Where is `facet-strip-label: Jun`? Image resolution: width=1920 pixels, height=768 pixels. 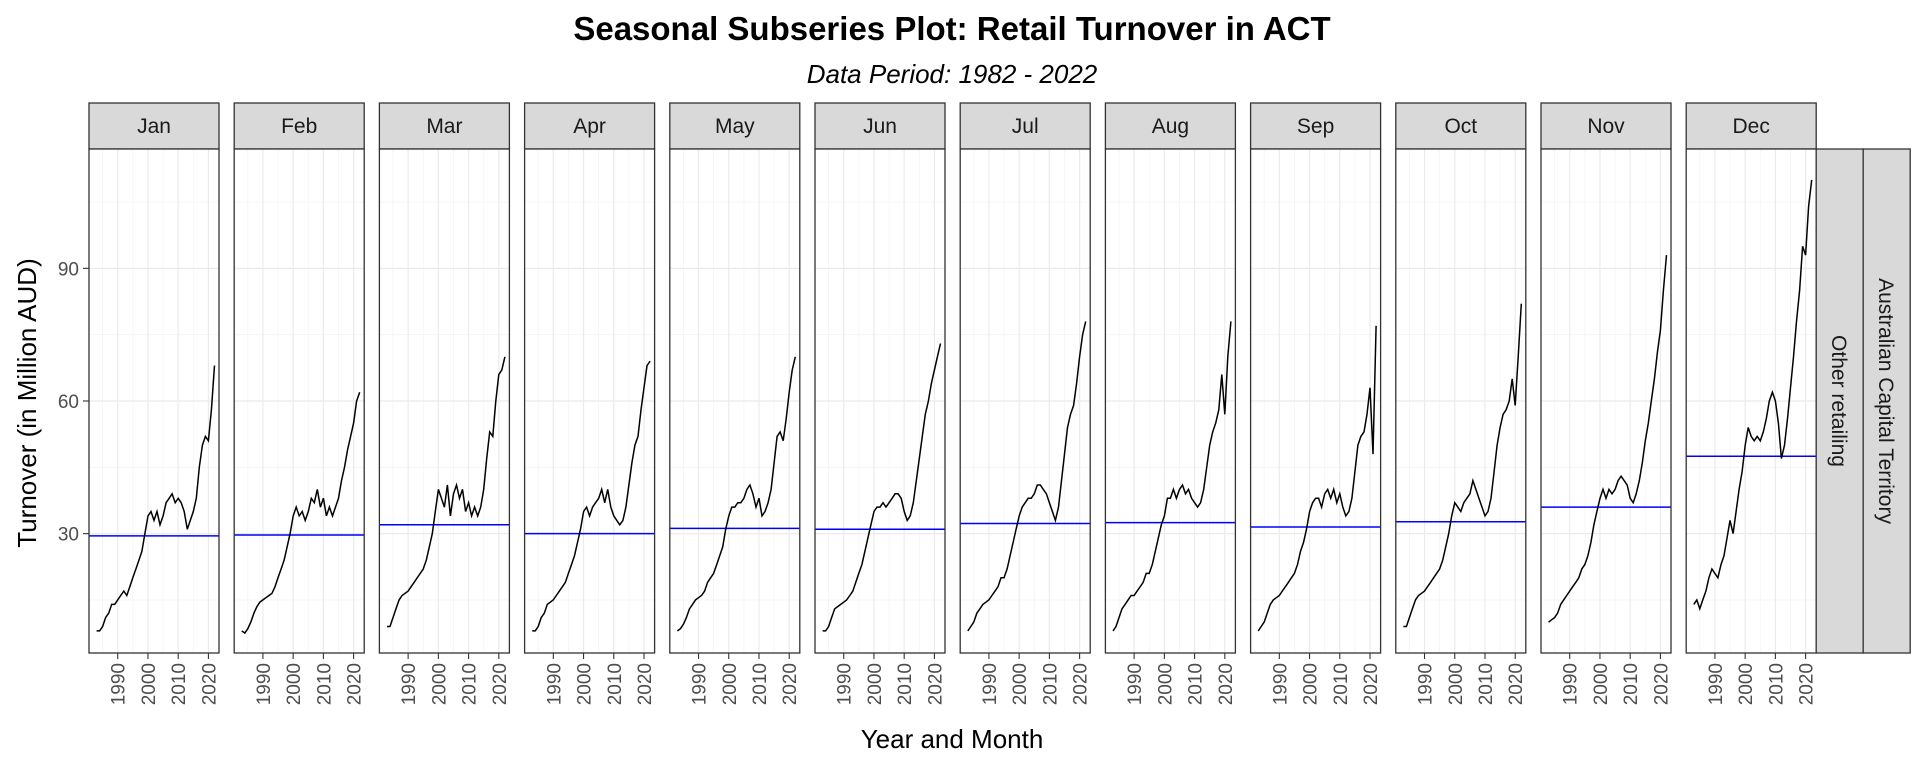 facet-strip-label: Jun is located at coordinates (880, 126).